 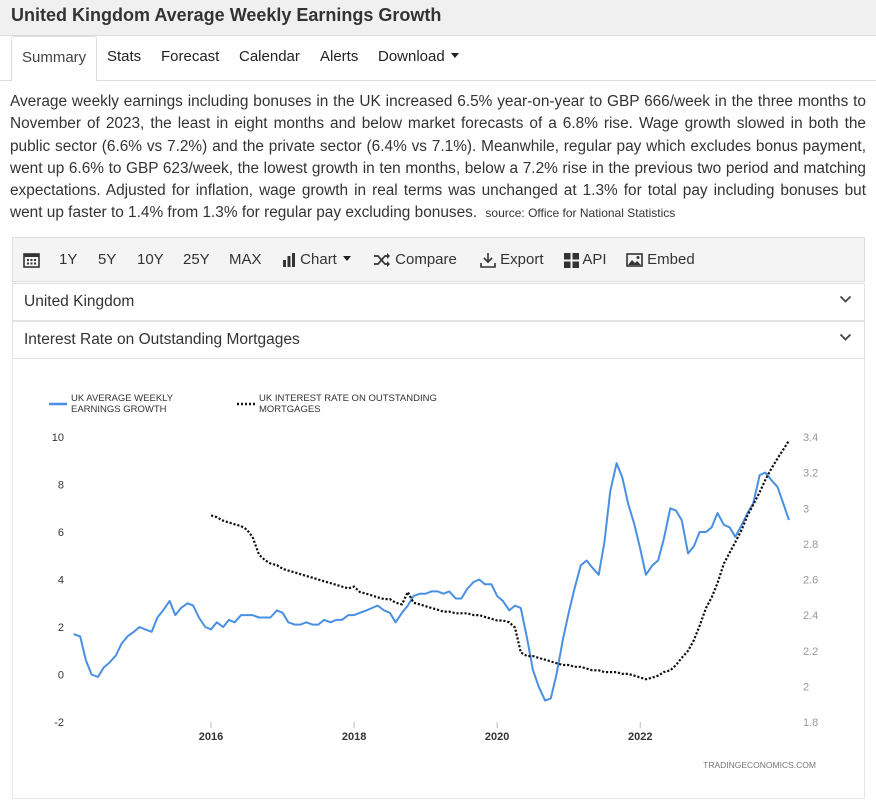 I want to click on y-right-tick-label: 2.2, so click(x=810, y=652).